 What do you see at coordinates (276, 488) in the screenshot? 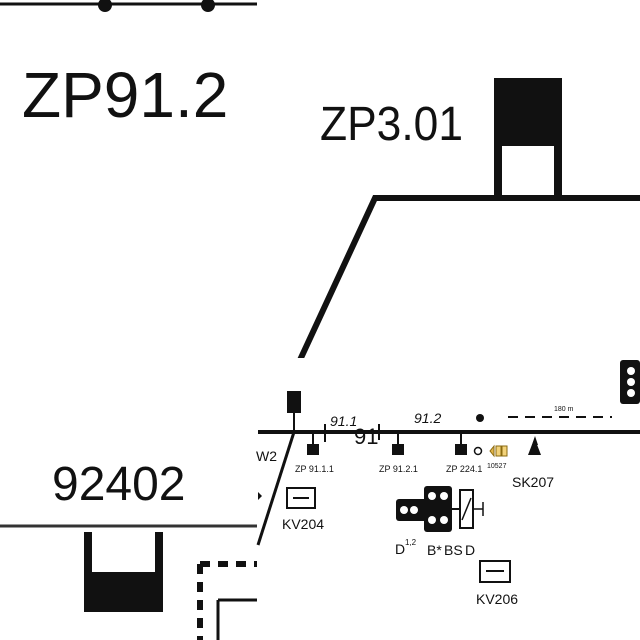
I see `diverging-track` at bounding box center [276, 488].